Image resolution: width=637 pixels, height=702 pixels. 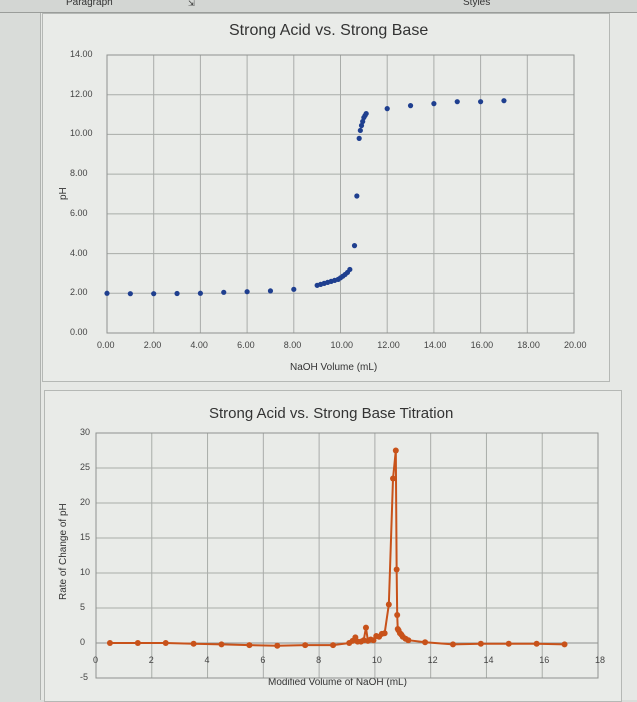 What do you see at coordinates (329, 30) in the screenshot?
I see `chart-title: Strong Acid vs. Strong Base` at bounding box center [329, 30].